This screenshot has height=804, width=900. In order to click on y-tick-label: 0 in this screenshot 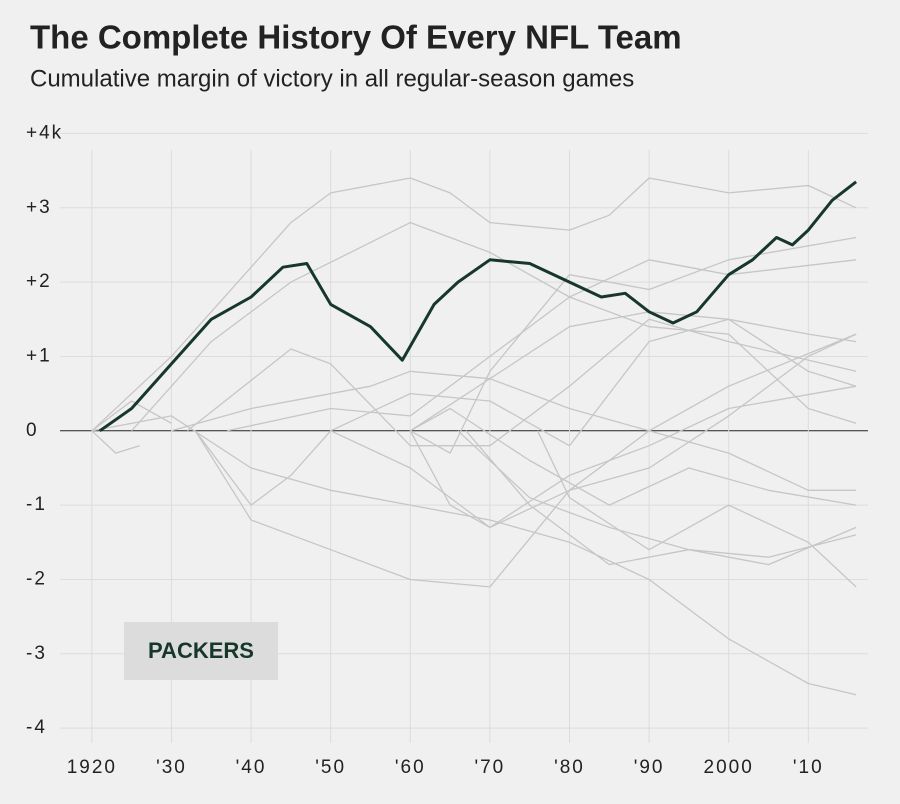, I will do `click(32, 430)`.